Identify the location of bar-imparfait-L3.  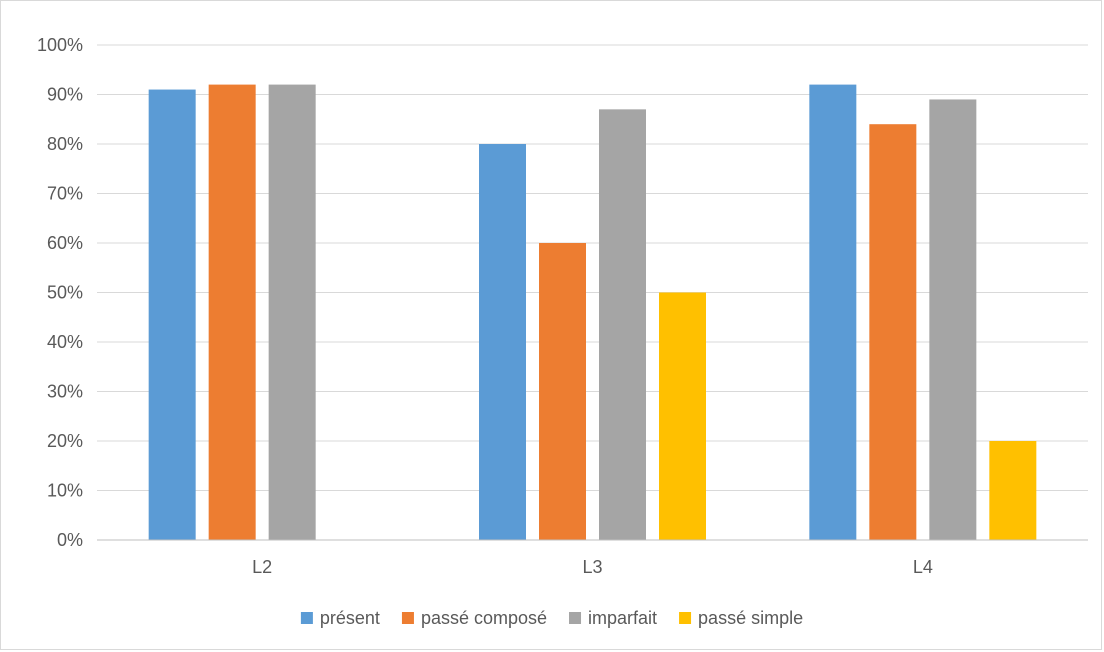
(622, 324).